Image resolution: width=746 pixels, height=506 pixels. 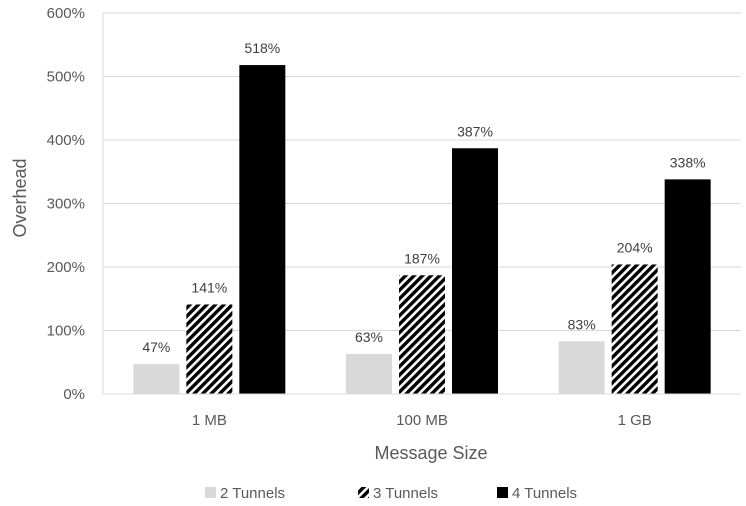 What do you see at coordinates (369, 337) in the screenshot?
I see `data-label: 63%` at bounding box center [369, 337].